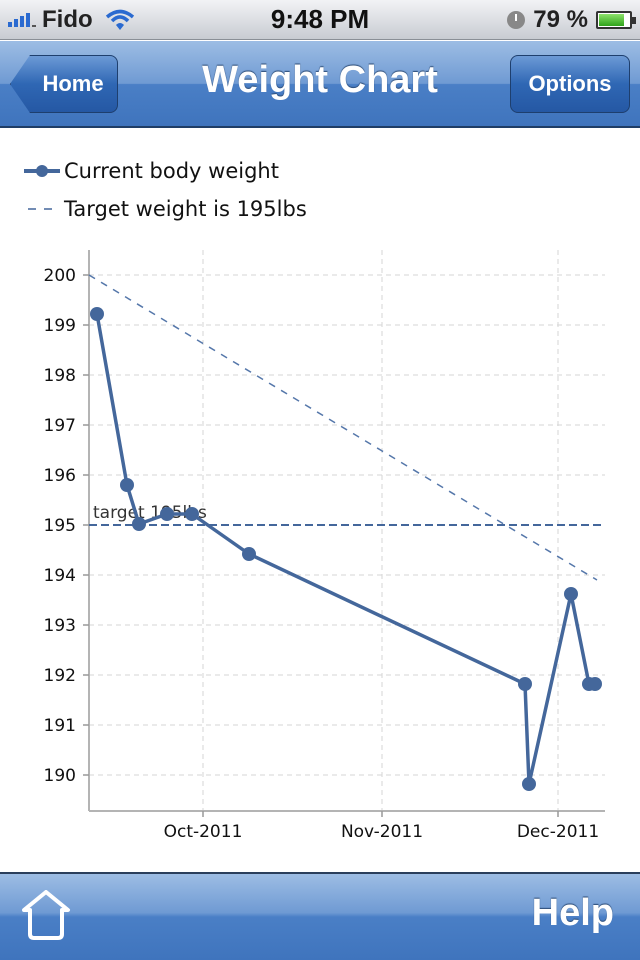  Describe the element at coordinates (320, 916) in the screenshot. I see `bottom-toolbar: Help` at that location.